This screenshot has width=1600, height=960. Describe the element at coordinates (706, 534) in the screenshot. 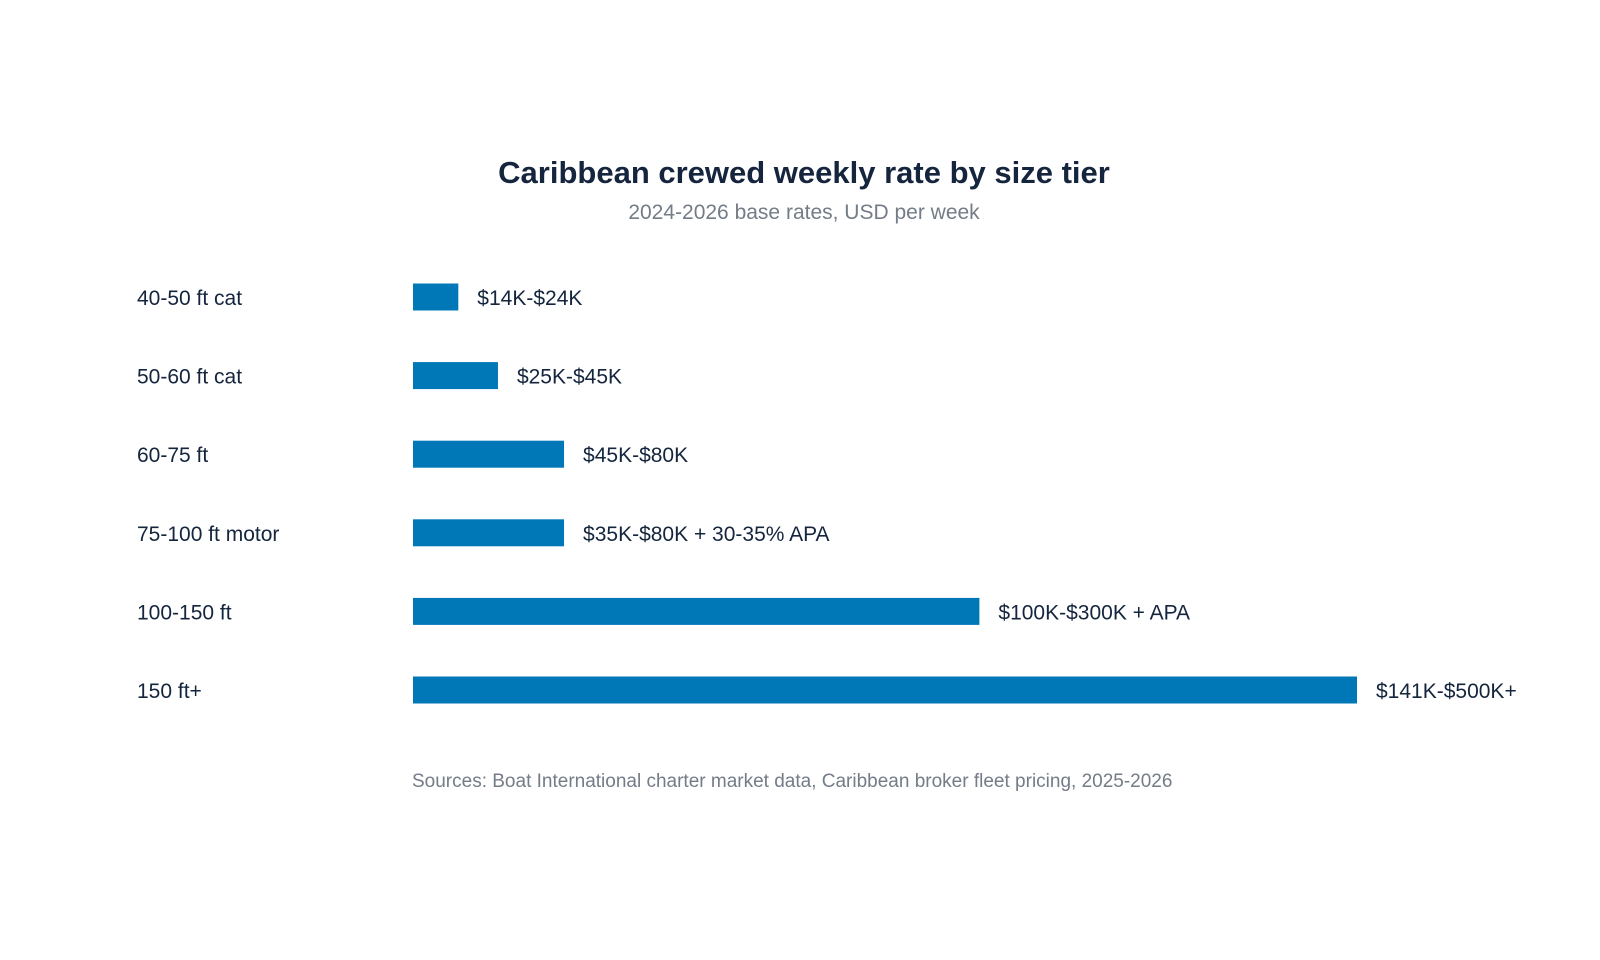

I see `data-label: $35K-$80K + 30-35% APA` at that location.